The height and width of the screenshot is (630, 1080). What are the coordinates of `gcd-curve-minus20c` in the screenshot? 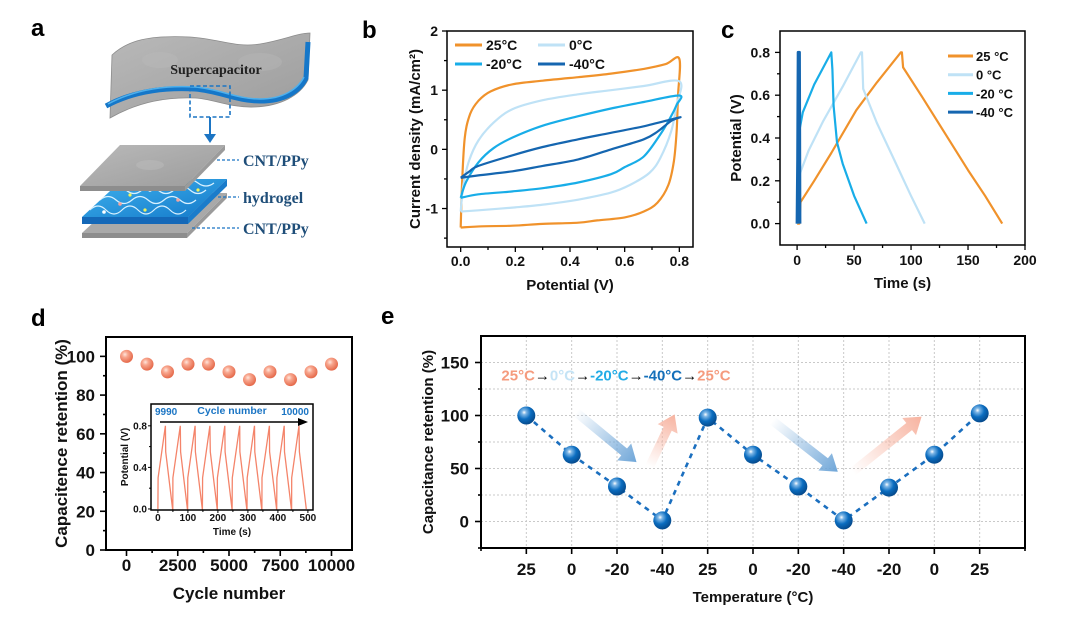 It's located at (832, 138).